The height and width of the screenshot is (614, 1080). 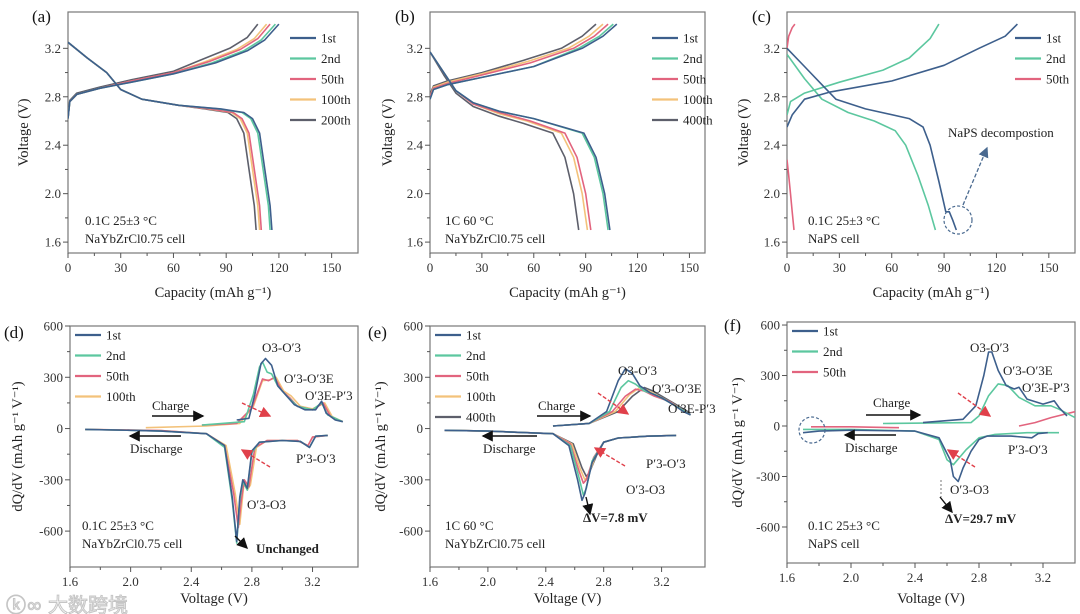 I want to click on watermark: ⓚ∞ 大数跨境, so click(x=67, y=603).